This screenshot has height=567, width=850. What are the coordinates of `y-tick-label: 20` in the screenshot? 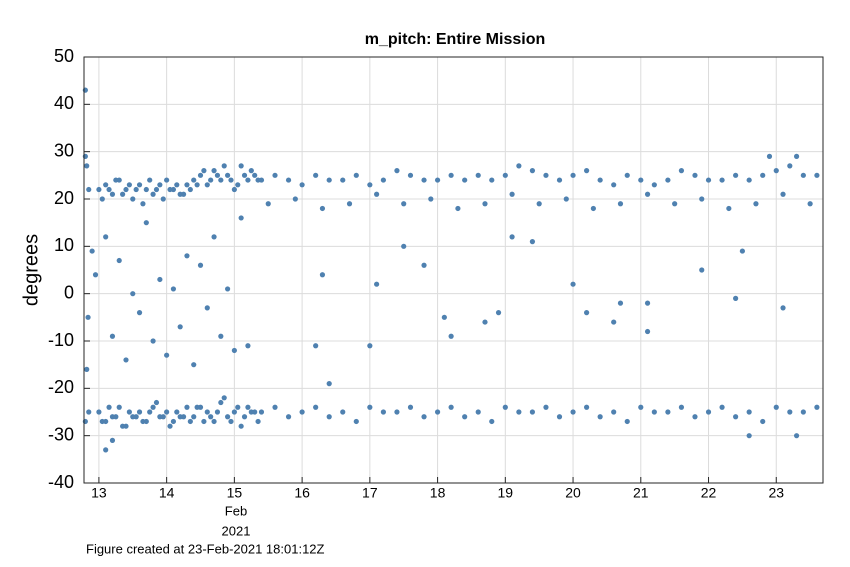 It's located at (64, 198).